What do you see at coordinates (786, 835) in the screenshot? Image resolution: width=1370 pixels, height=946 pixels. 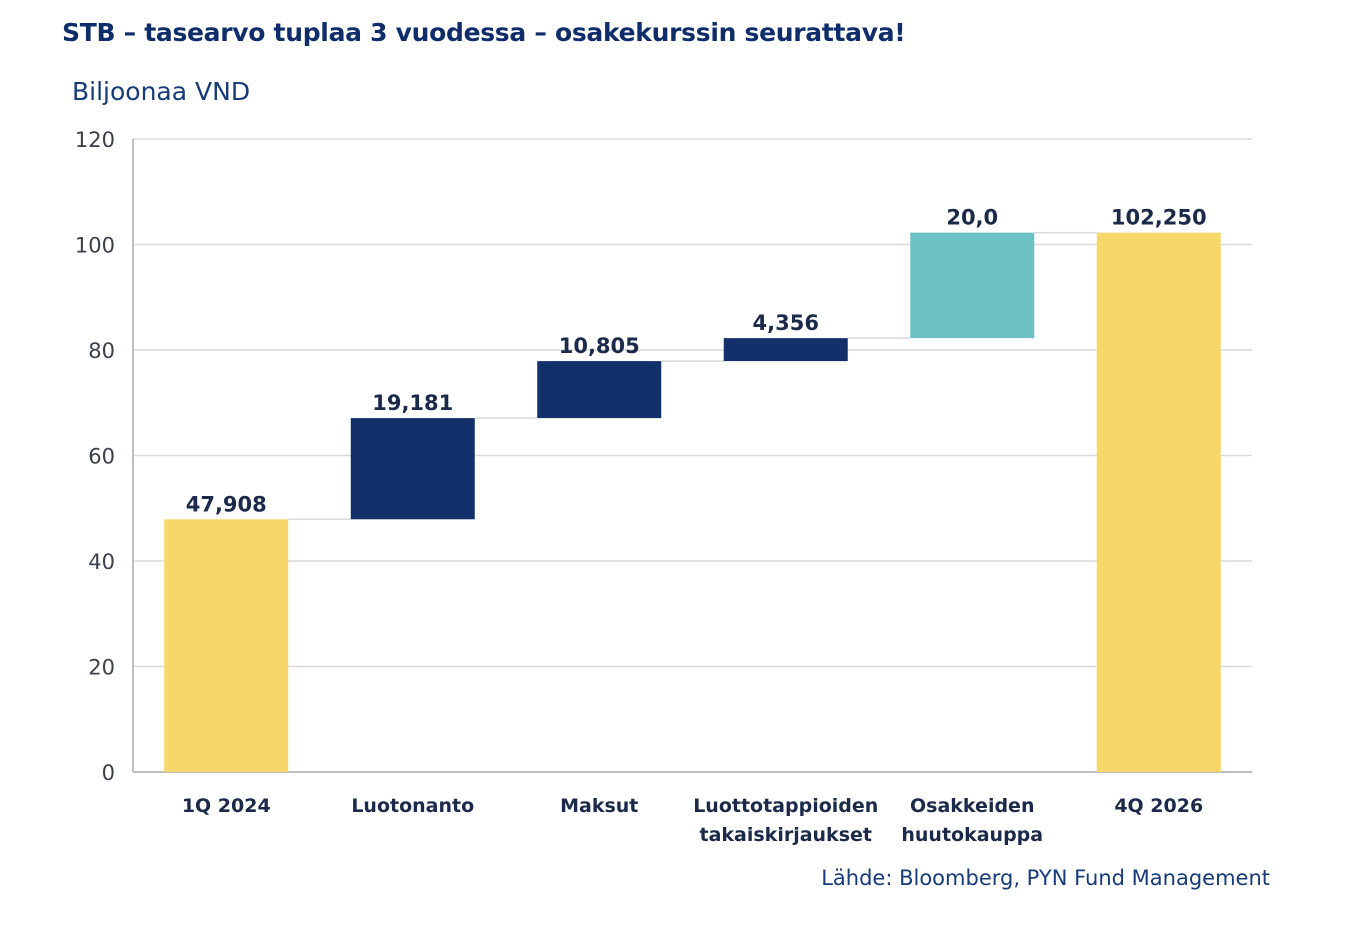 I see `x-category-label: takaiskirjaukset` at bounding box center [786, 835].